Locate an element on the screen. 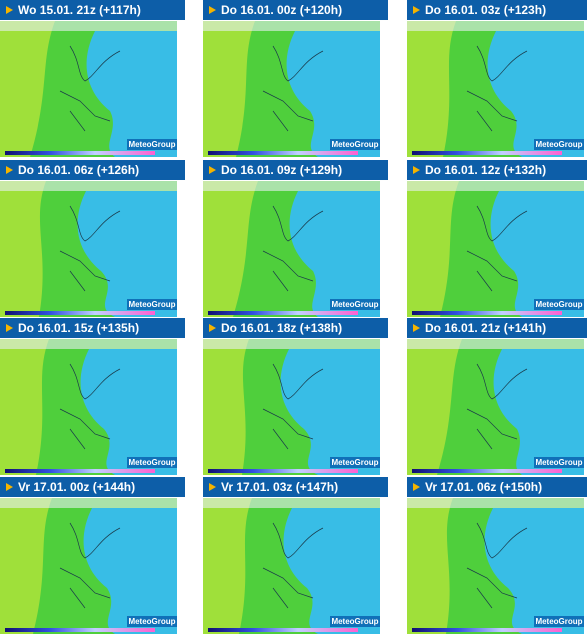  map-tile: Do 16.01. 12z (+132h) MeteoGroup is located at coordinates (497, 238).